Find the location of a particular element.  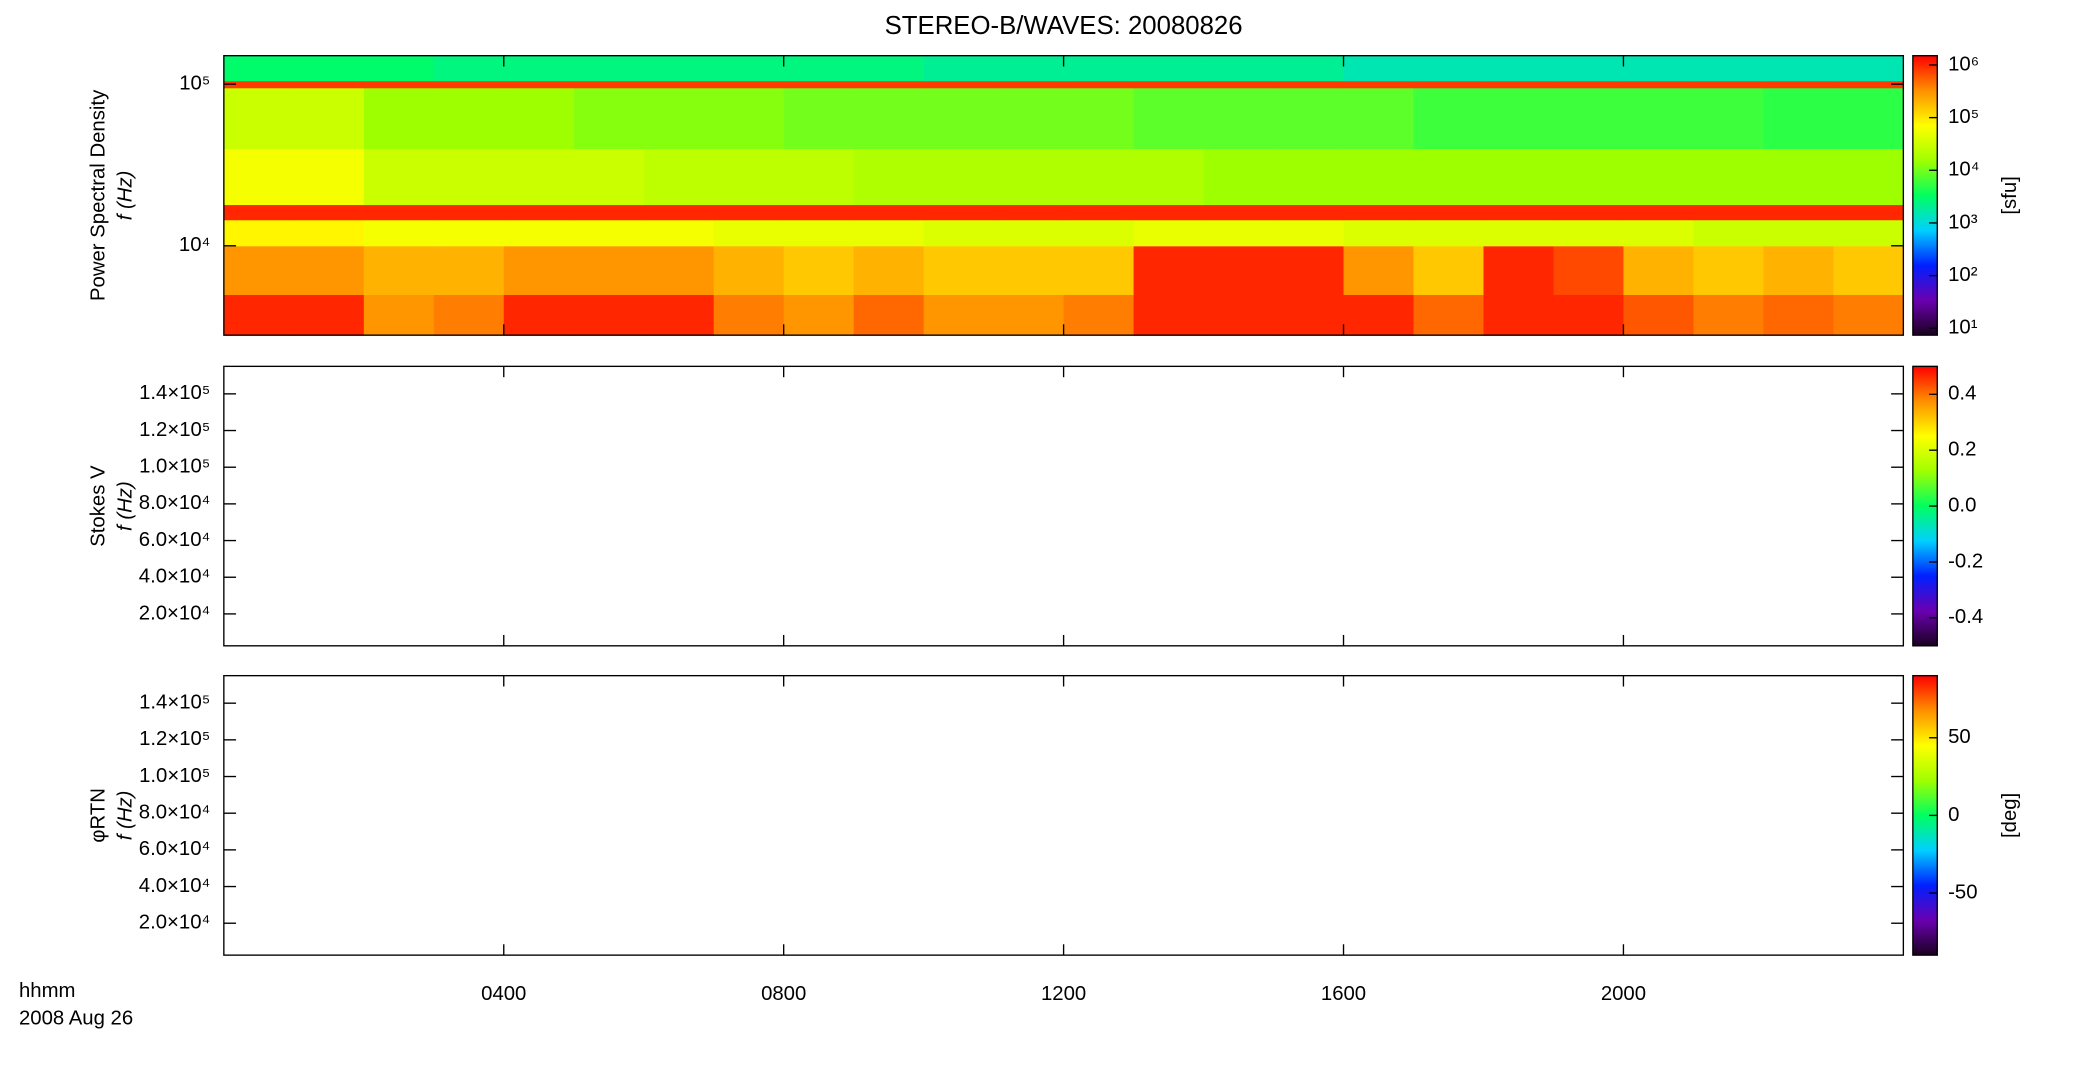

y-tick-label: 10⁴ is located at coordinates (194, 245).